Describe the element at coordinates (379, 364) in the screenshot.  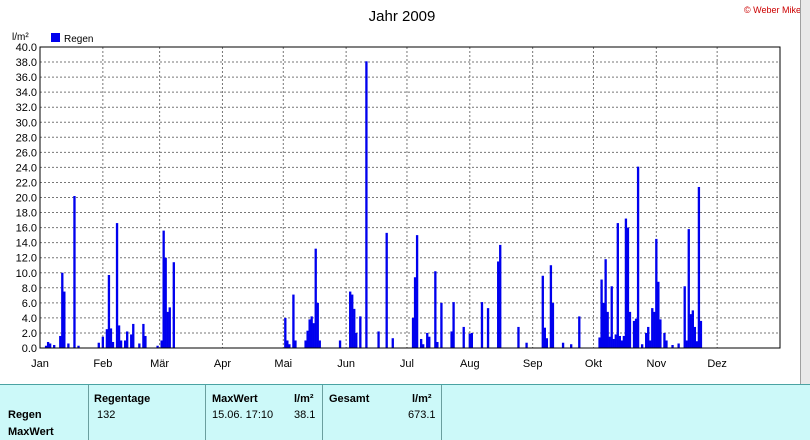
I see `x-axis-ticks: Jan Feb Mär Apr Mai Jun Jul Aug Sep Okt Nov Dez` at that location.